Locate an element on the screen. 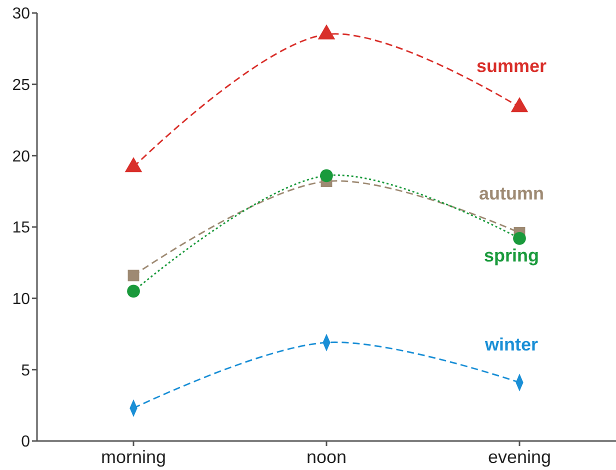  y-tick-label: 5 is located at coordinates (25, 371).